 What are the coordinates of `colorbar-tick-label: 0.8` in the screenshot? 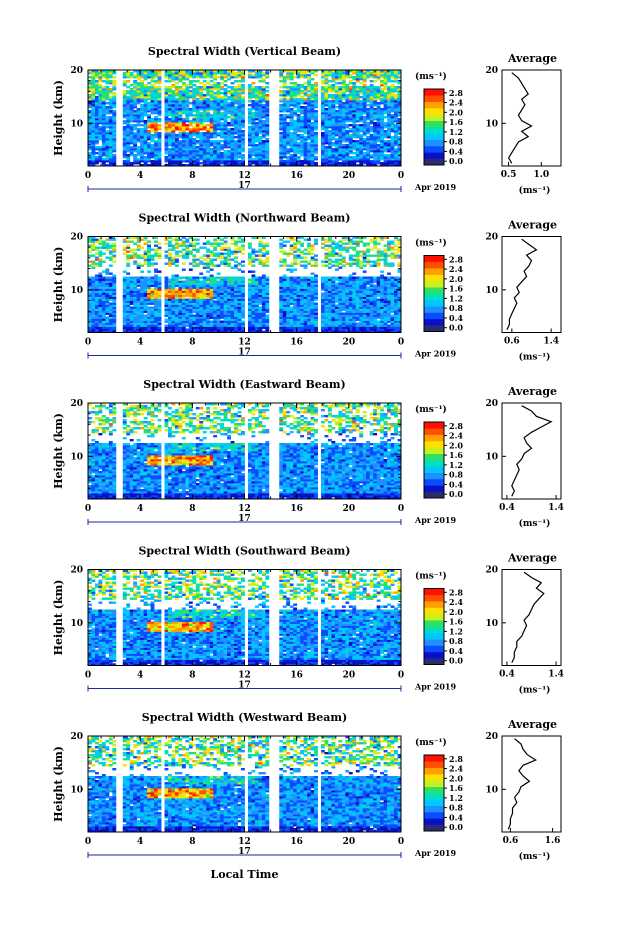 It's located at (456, 142).